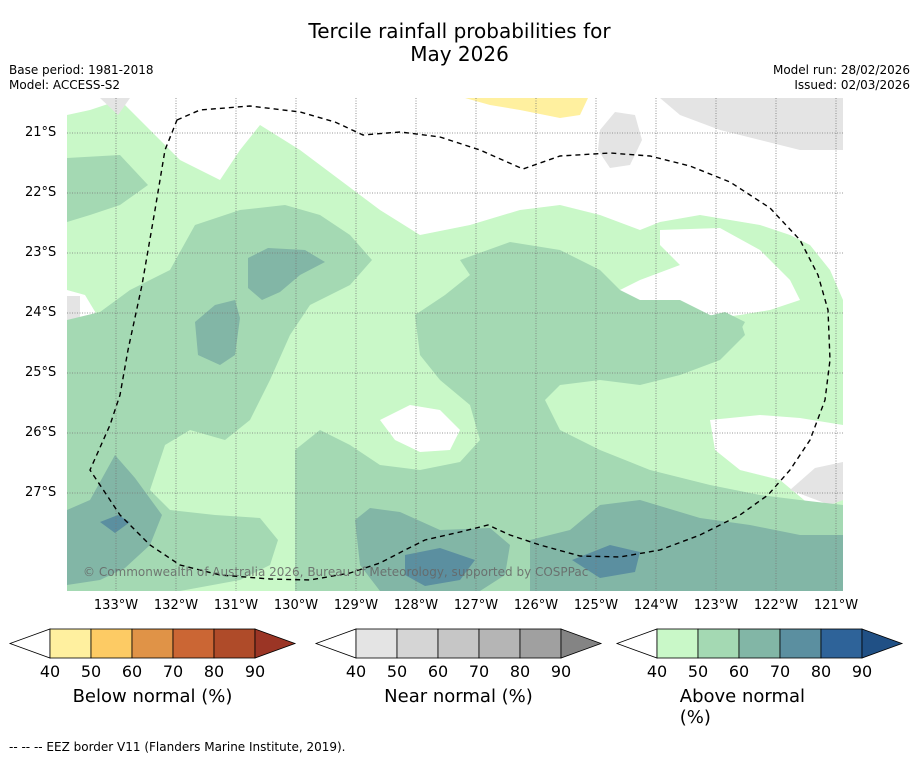 The height and width of the screenshot is (758, 919). What do you see at coordinates (41, 192) in the screenshot?
I see `latitude-label: 22°S` at bounding box center [41, 192].